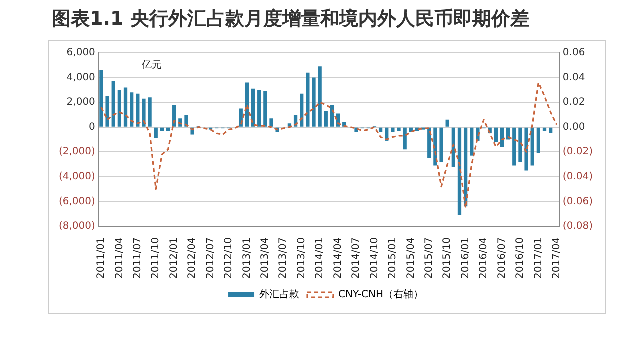  What do you see at coordinates (356, 258) in the screenshot?
I see `x-tick-label: 2014/07` at bounding box center [356, 258].